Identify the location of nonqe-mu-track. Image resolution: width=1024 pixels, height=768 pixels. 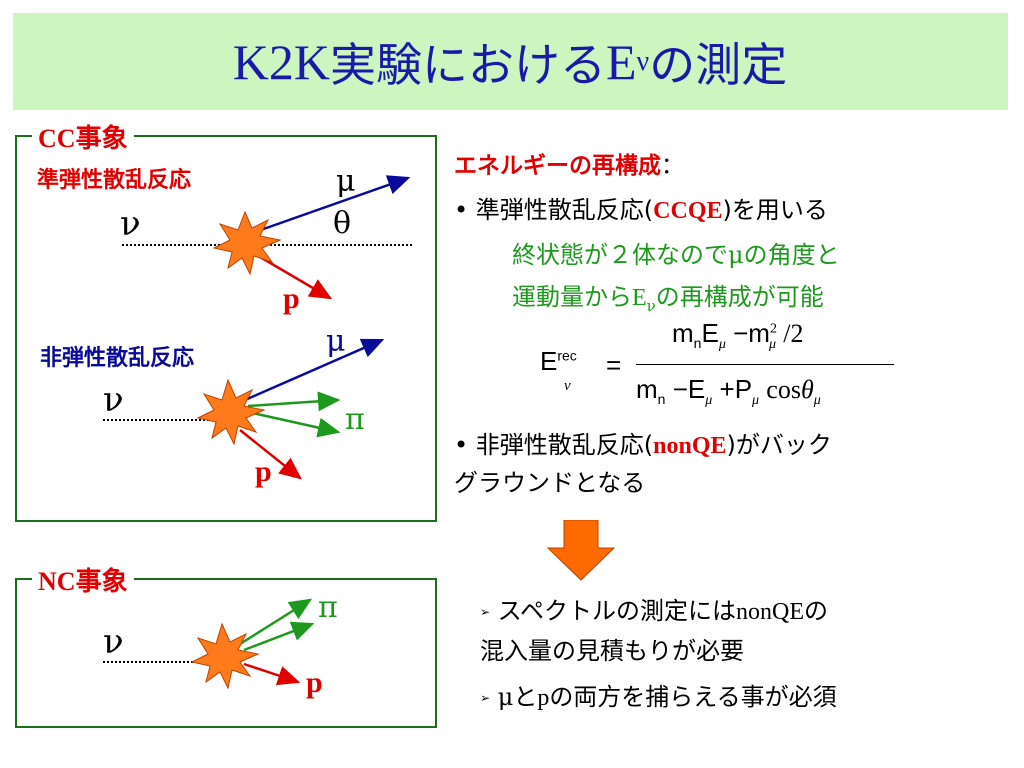
(314, 370).